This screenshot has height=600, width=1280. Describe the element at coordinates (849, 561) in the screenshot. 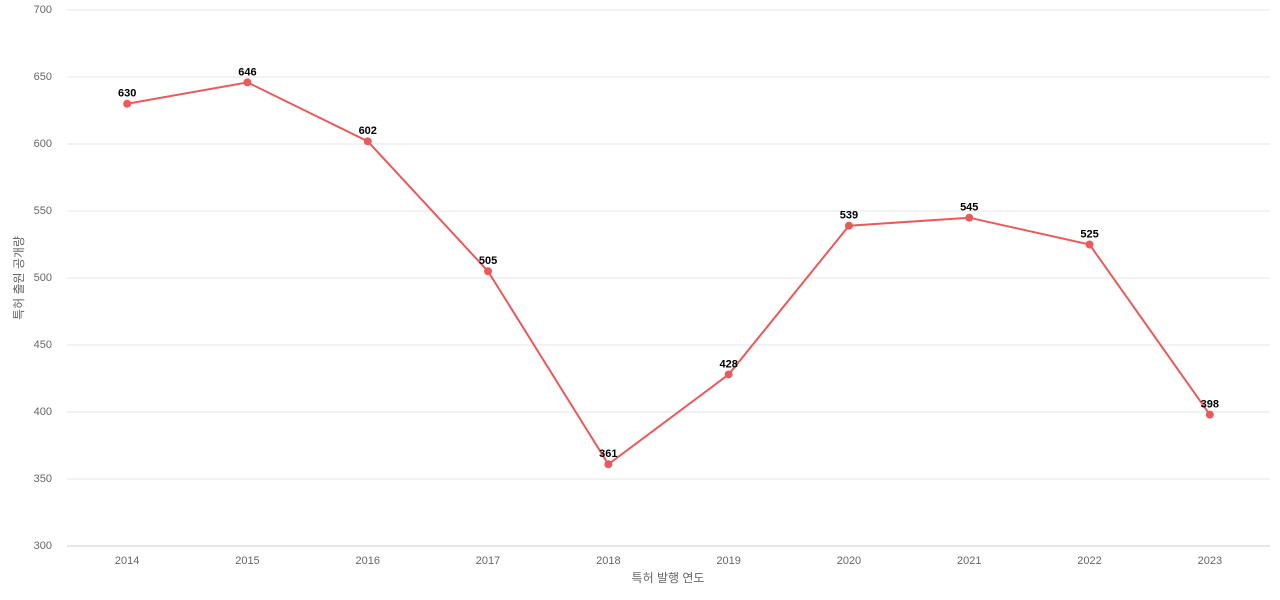

I see `x-tick-label: 2020` at that location.